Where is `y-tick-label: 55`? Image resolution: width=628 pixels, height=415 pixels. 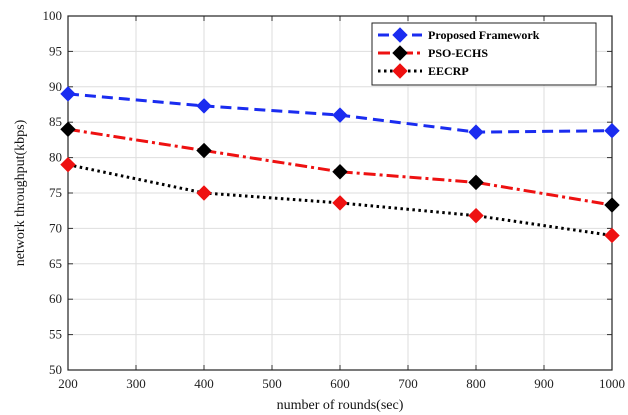
y-tick-label: 55 is located at coordinates (55, 334).